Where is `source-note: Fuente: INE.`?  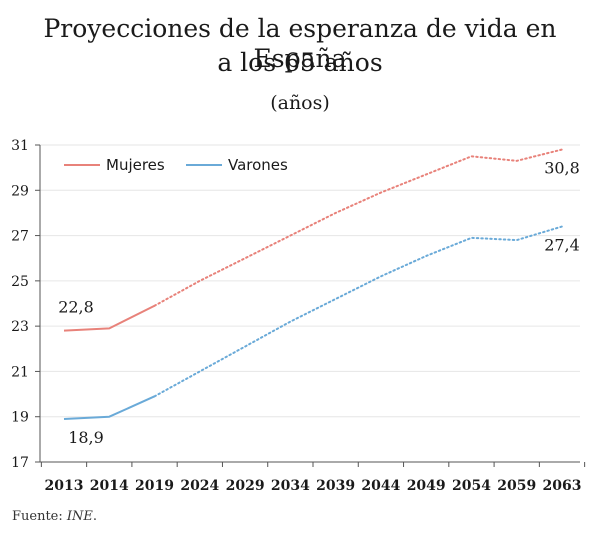
source-note: Fuente: INE. is located at coordinates (54, 516).